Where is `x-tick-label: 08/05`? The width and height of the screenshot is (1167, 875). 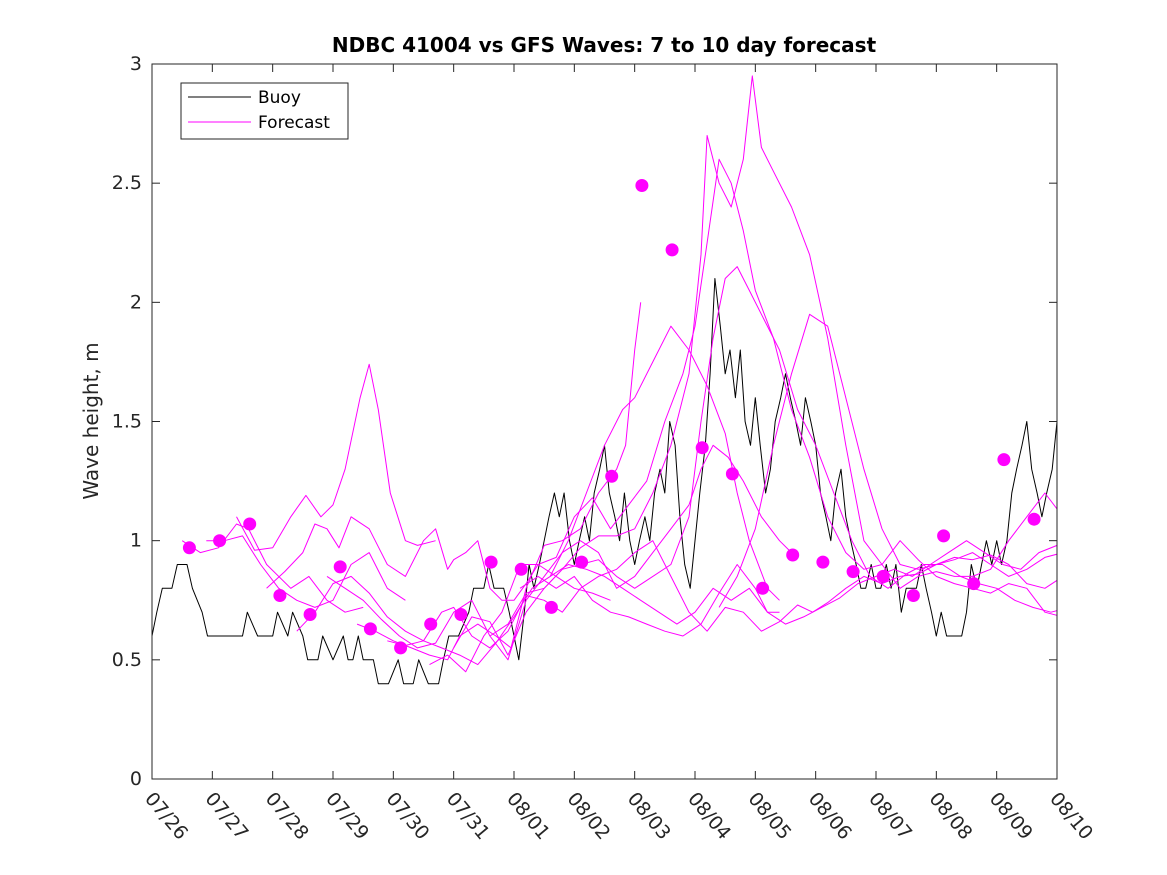 x-tick-label: 08/05 is located at coordinates (770, 816).